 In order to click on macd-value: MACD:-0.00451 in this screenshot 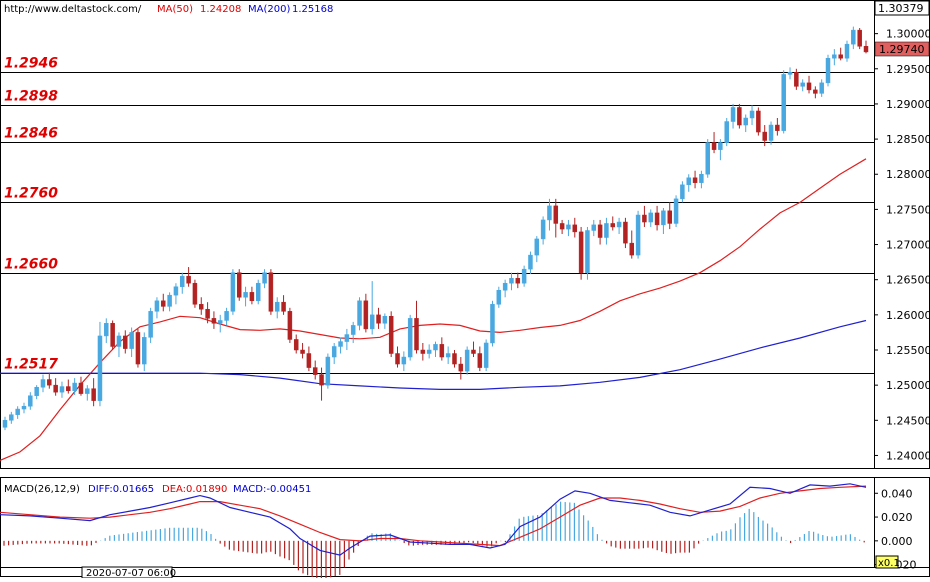, I will do `click(272, 489)`.